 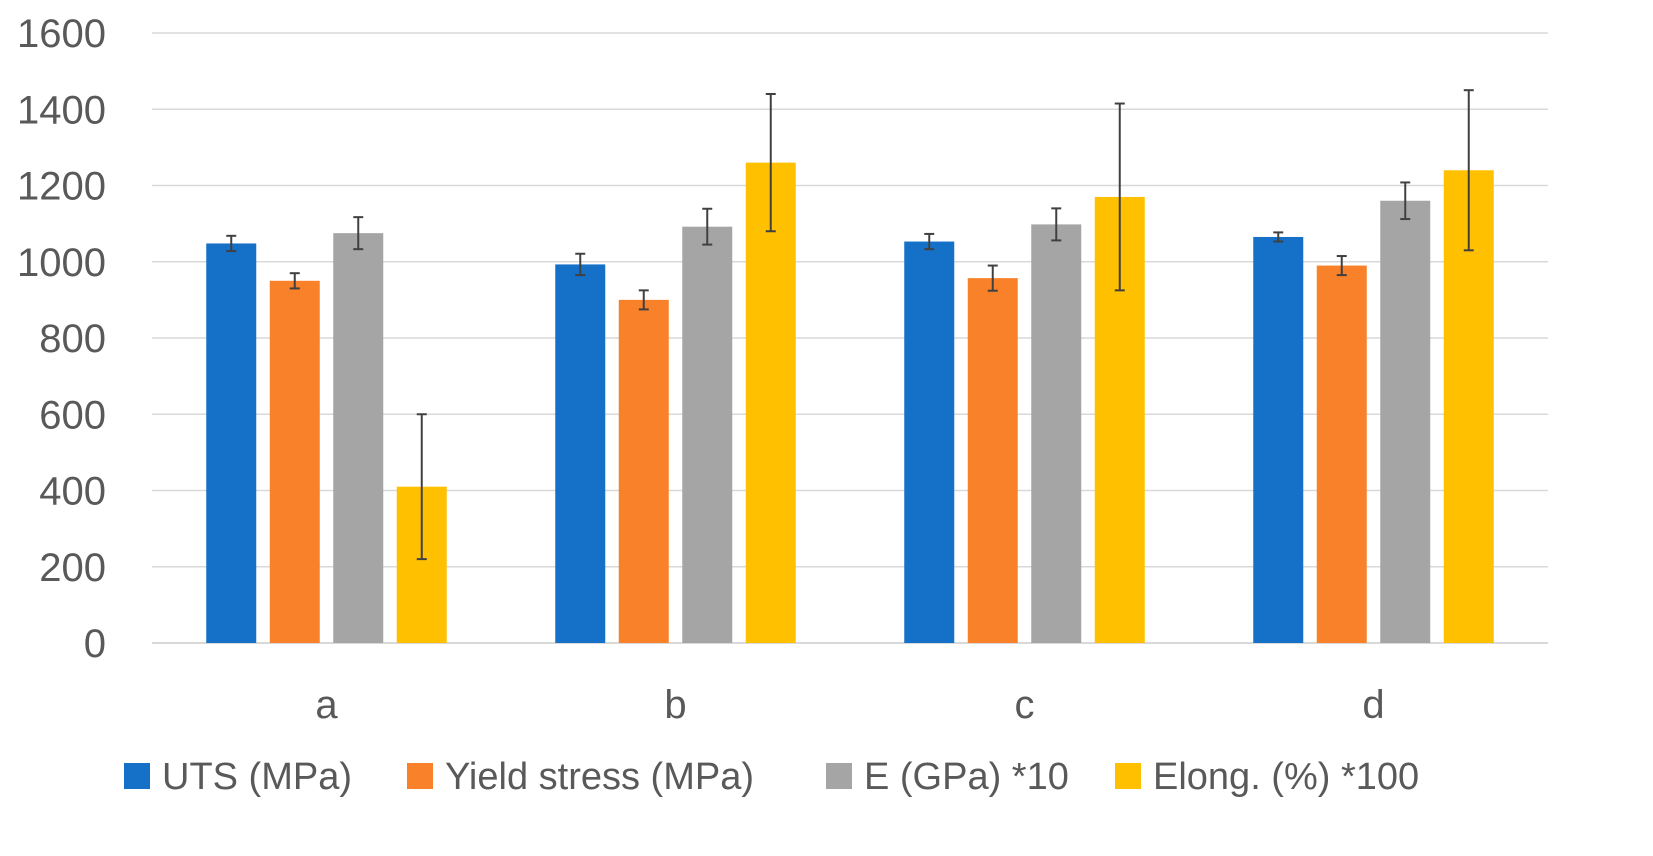 What do you see at coordinates (599, 777) in the screenshot?
I see `legend-label-1: Yield stress (MPa)` at bounding box center [599, 777].